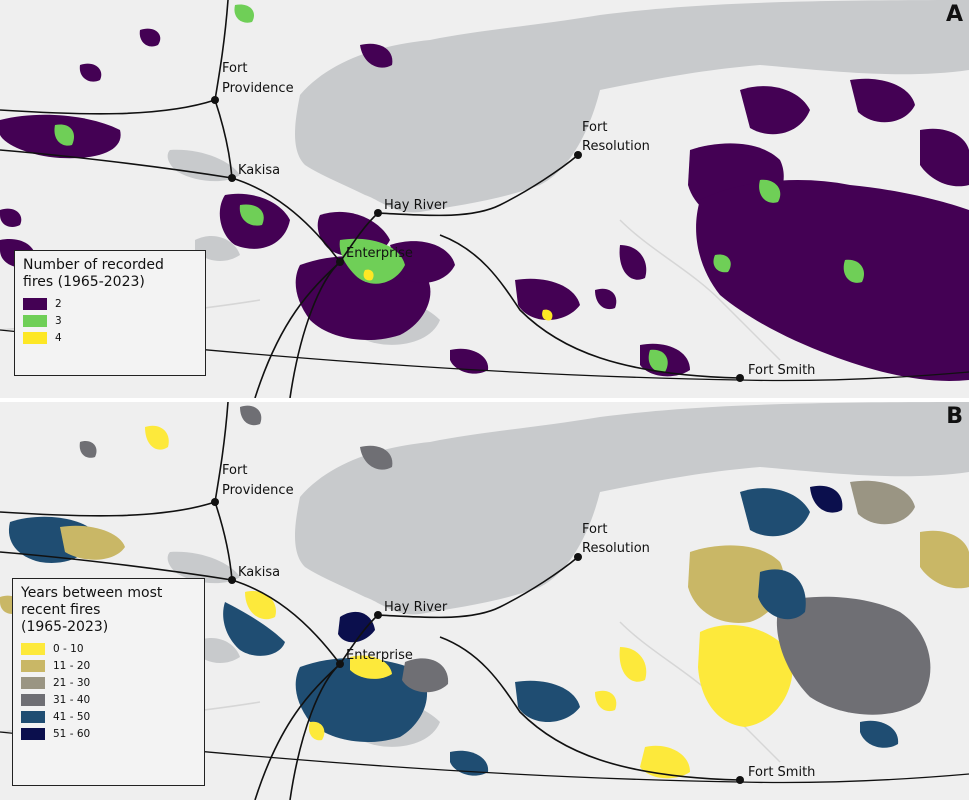  What do you see at coordinates (108, 716) in the screenshot?
I see `legend-item: 41 - 50` at bounding box center [108, 716].